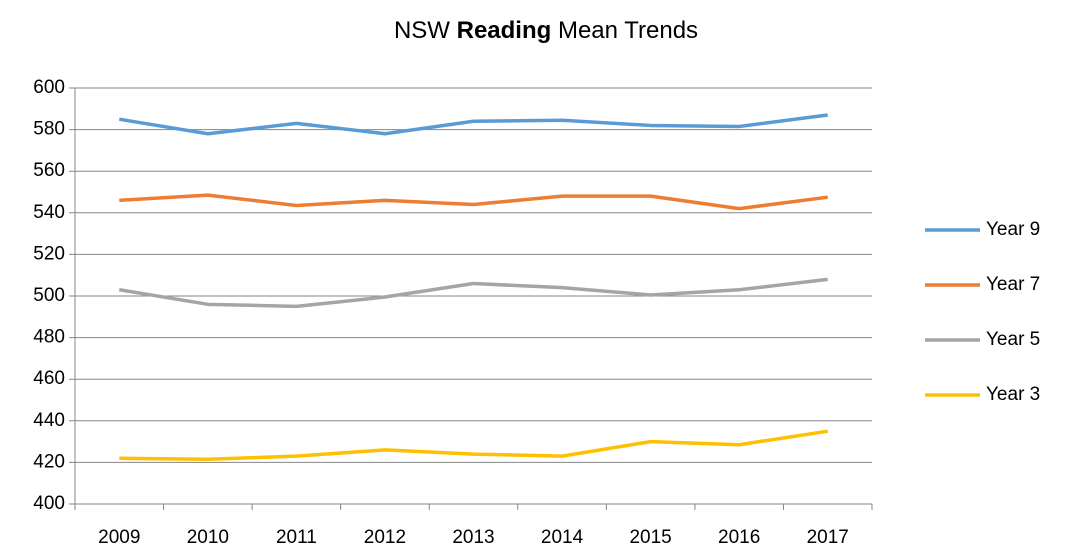  I want to click on x-tick-label: 2014, so click(562, 537).